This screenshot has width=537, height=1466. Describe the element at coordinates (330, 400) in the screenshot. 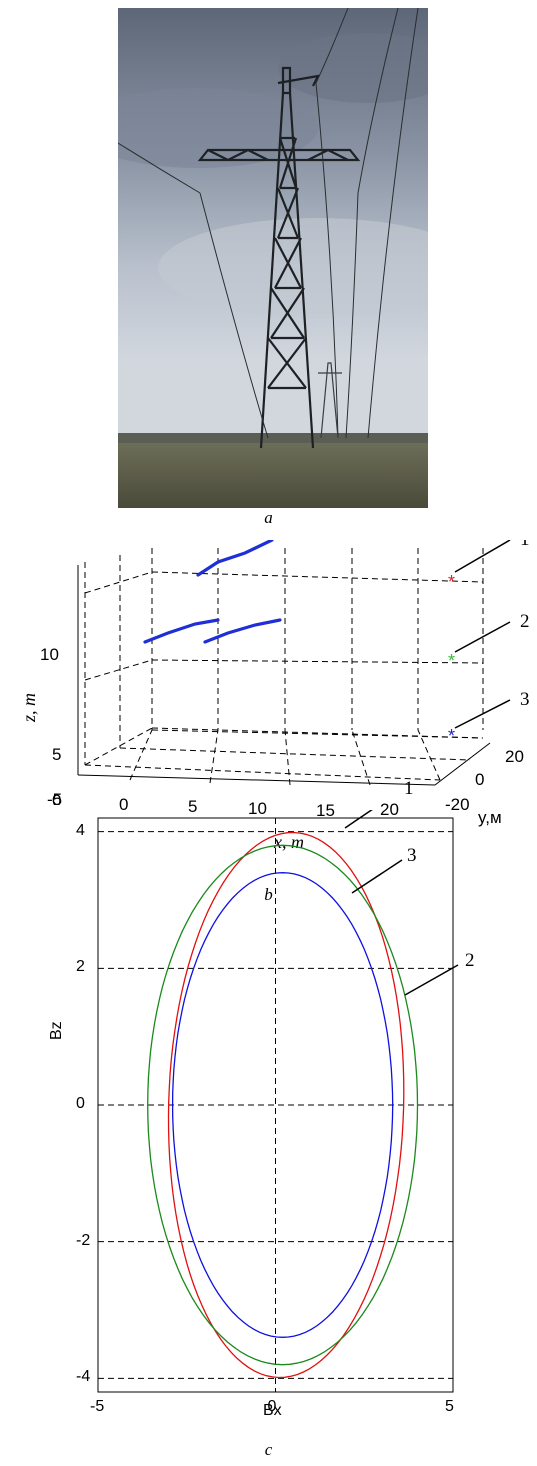

I see `distant-tower` at that location.